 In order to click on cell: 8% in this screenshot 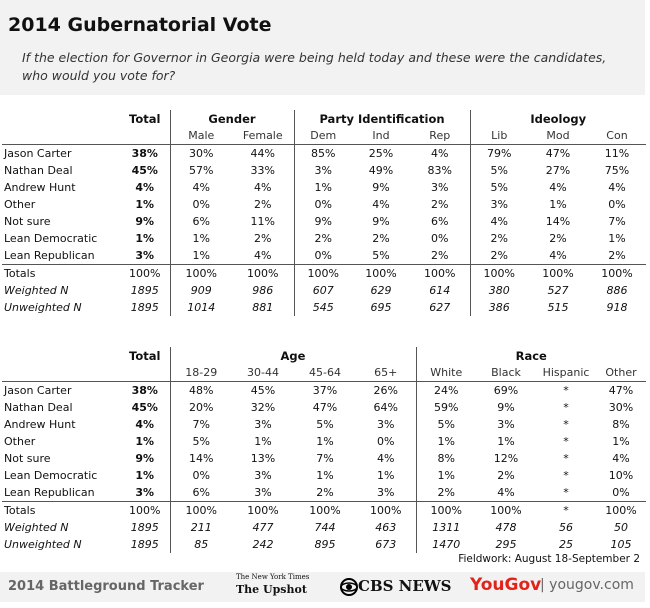, I will do `click(621, 424)`.